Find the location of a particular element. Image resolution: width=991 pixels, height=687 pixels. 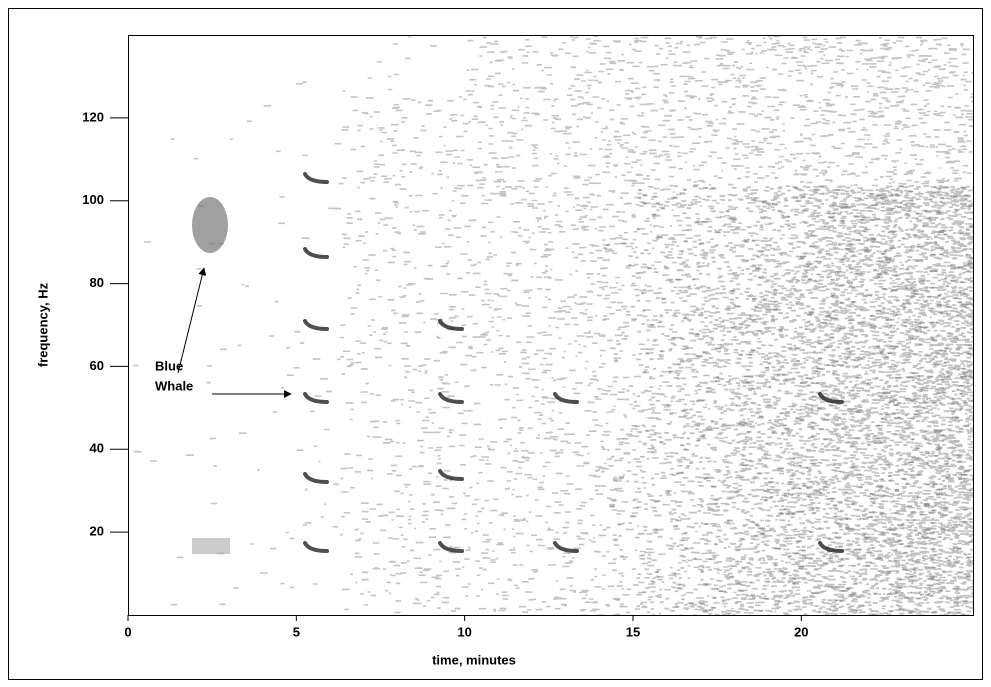

x-tick-label: 20 is located at coordinates (801, 631).